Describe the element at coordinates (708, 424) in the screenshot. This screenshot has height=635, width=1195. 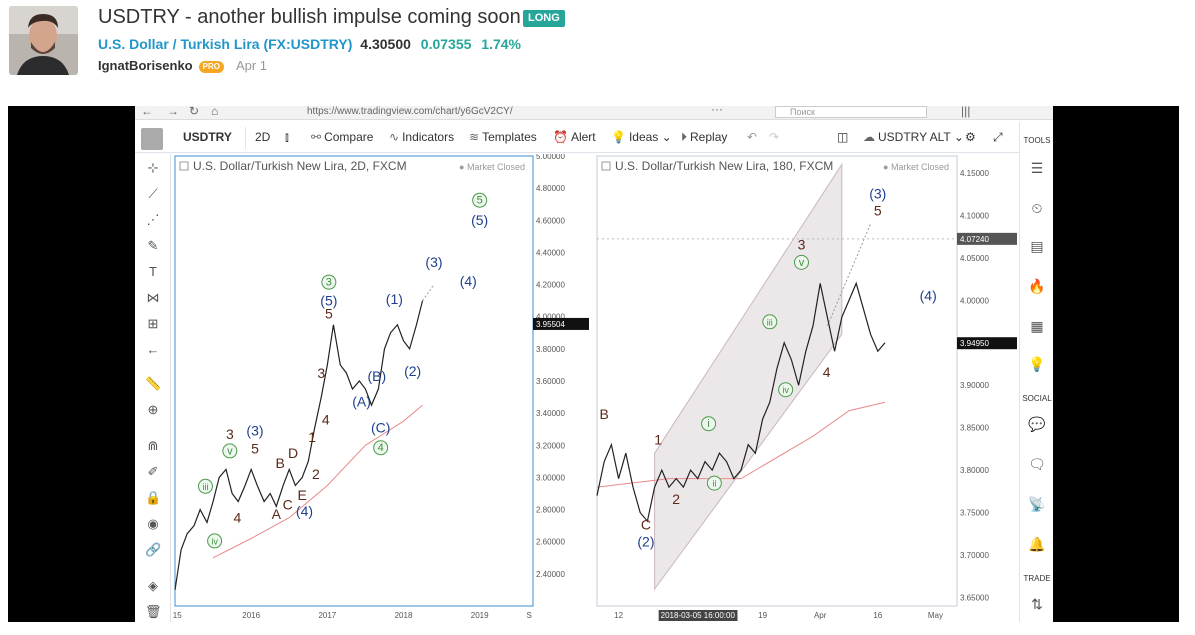
I see `wave-label: i` at that location.